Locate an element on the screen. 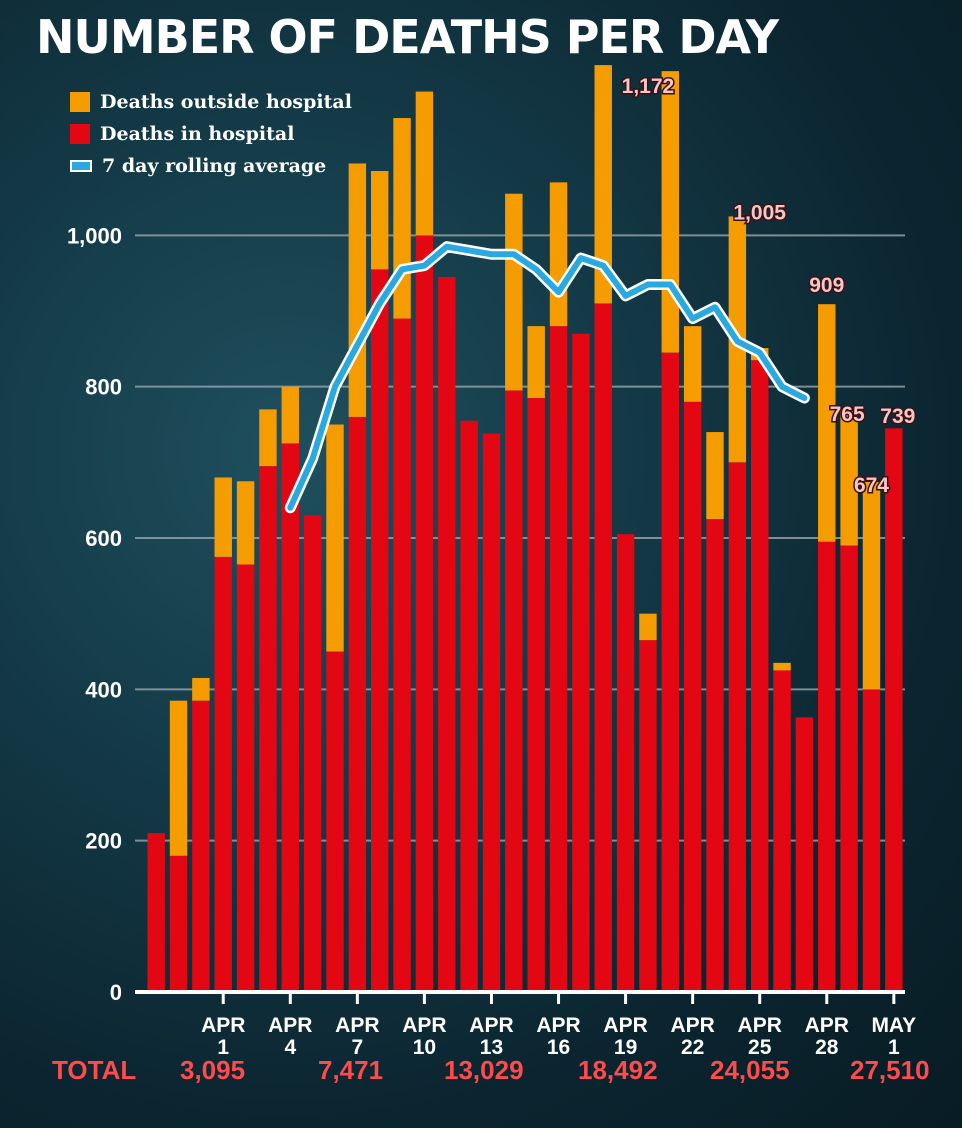  legend-item-in-hospital: Deaths in hospital is located at coordinates (211, 134).